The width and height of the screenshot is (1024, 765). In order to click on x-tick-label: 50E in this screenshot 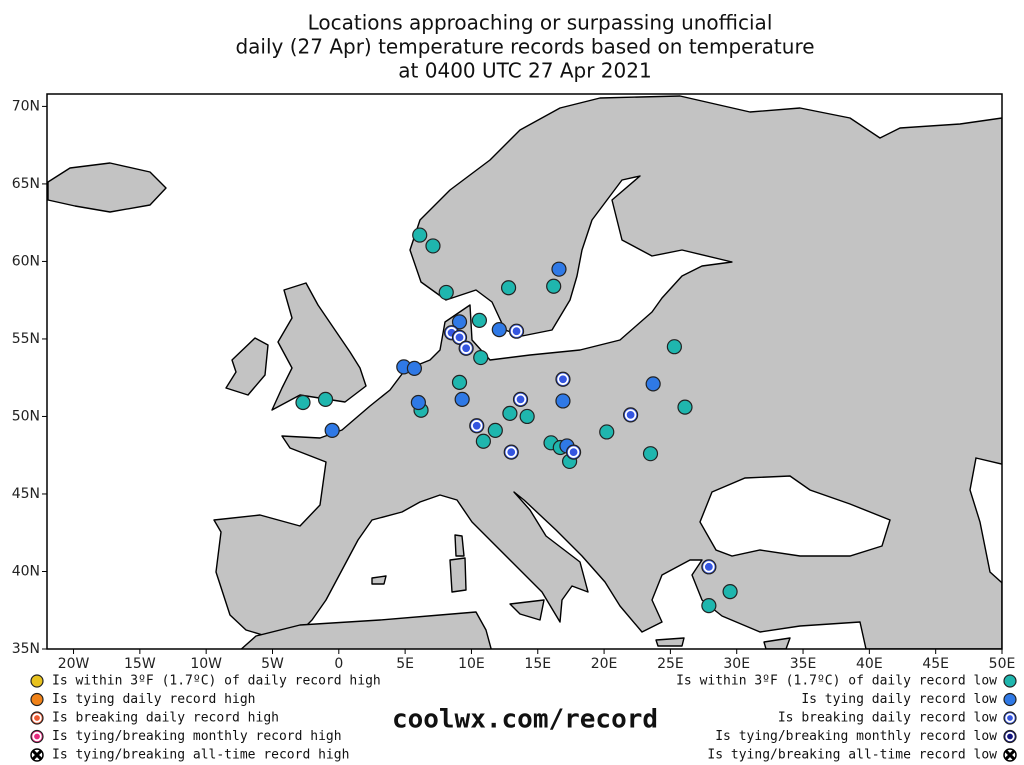, I will do `click(1002, 664)`.